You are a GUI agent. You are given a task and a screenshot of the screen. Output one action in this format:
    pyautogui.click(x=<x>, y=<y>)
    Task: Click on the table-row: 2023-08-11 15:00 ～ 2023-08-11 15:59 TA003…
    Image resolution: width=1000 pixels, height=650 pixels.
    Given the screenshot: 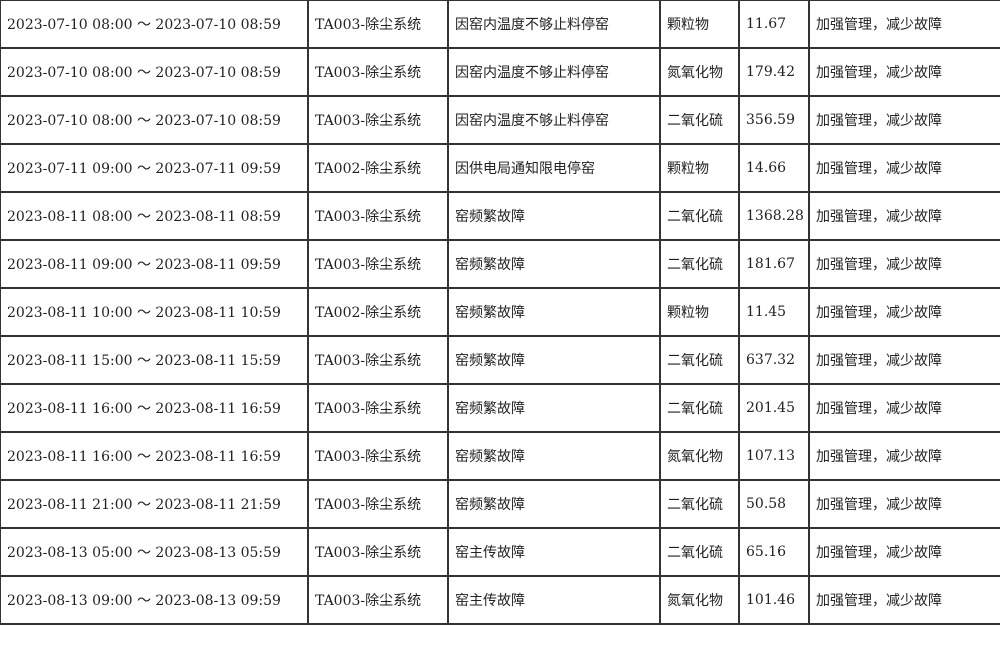 What is the action you would take?
    pyautogui.click(x=500, y=360)
    